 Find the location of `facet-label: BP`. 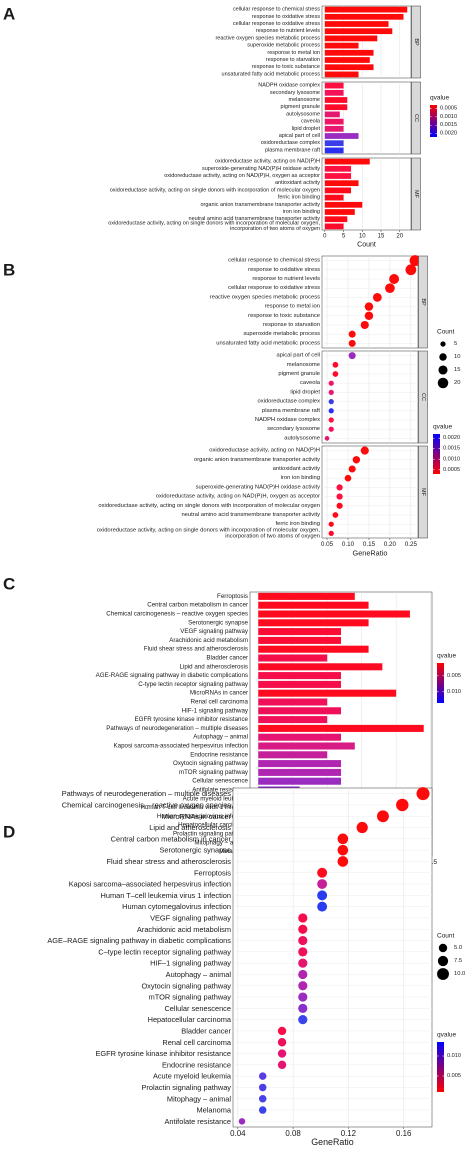

facet-label: BP is located at coordinates (423, 302).